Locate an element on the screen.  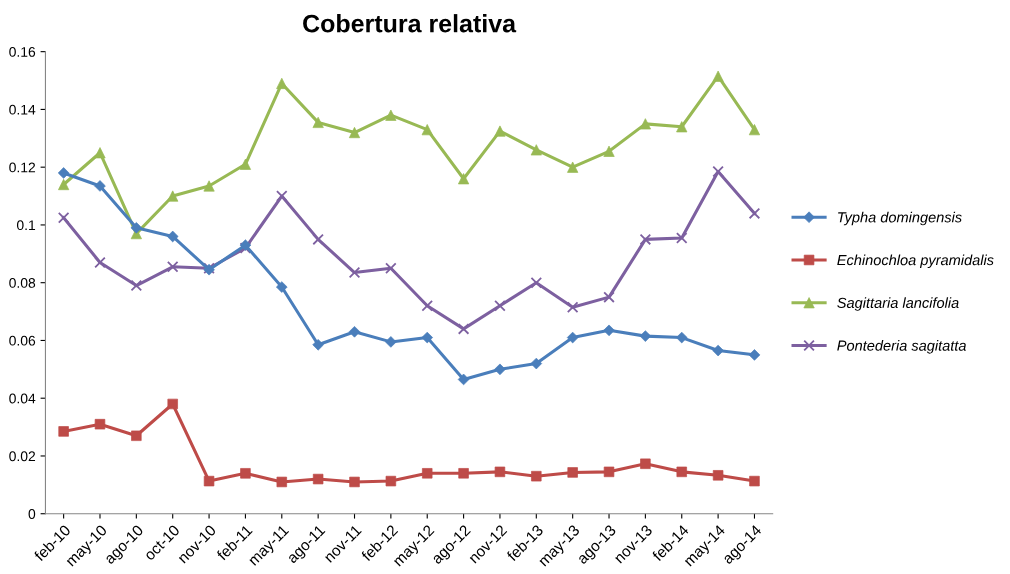
y-tick-label: 0.1 is located at coordinates (26, 225).